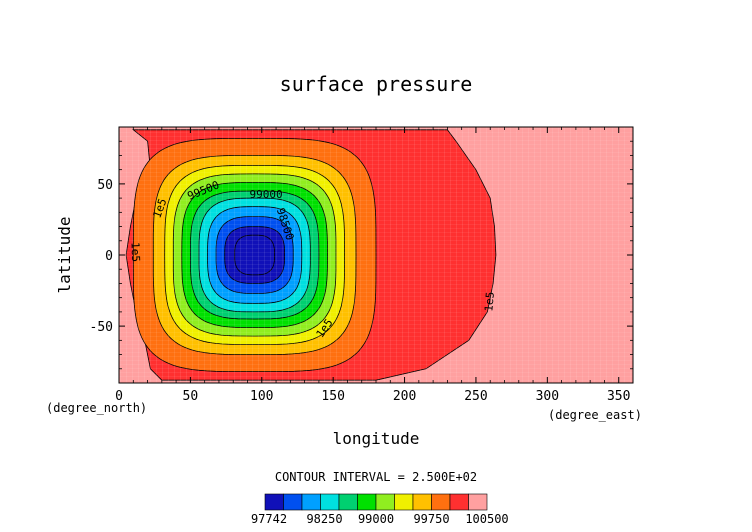 This screenshot has width=752, height=532. I want to click on chart-title: surface pressure, so click(376, 84).